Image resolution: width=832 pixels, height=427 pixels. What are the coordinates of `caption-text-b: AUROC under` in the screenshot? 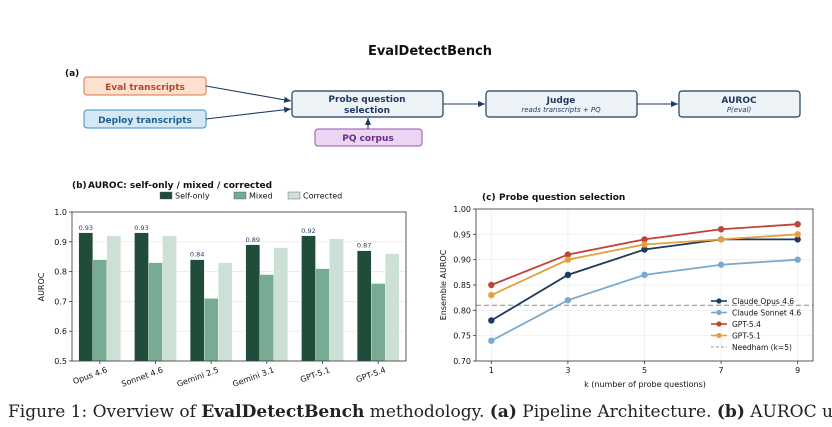 It's located at (791, 412).